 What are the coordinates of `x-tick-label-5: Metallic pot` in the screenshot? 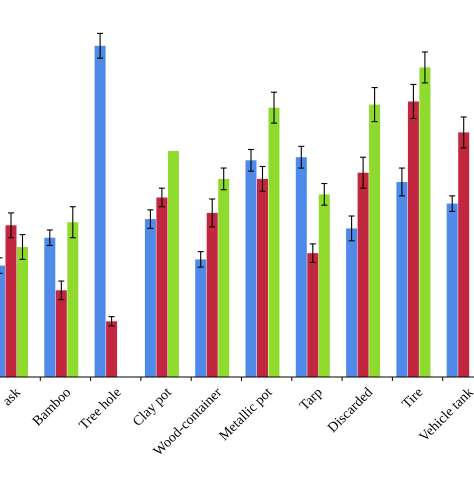 It's located at (246, 414).